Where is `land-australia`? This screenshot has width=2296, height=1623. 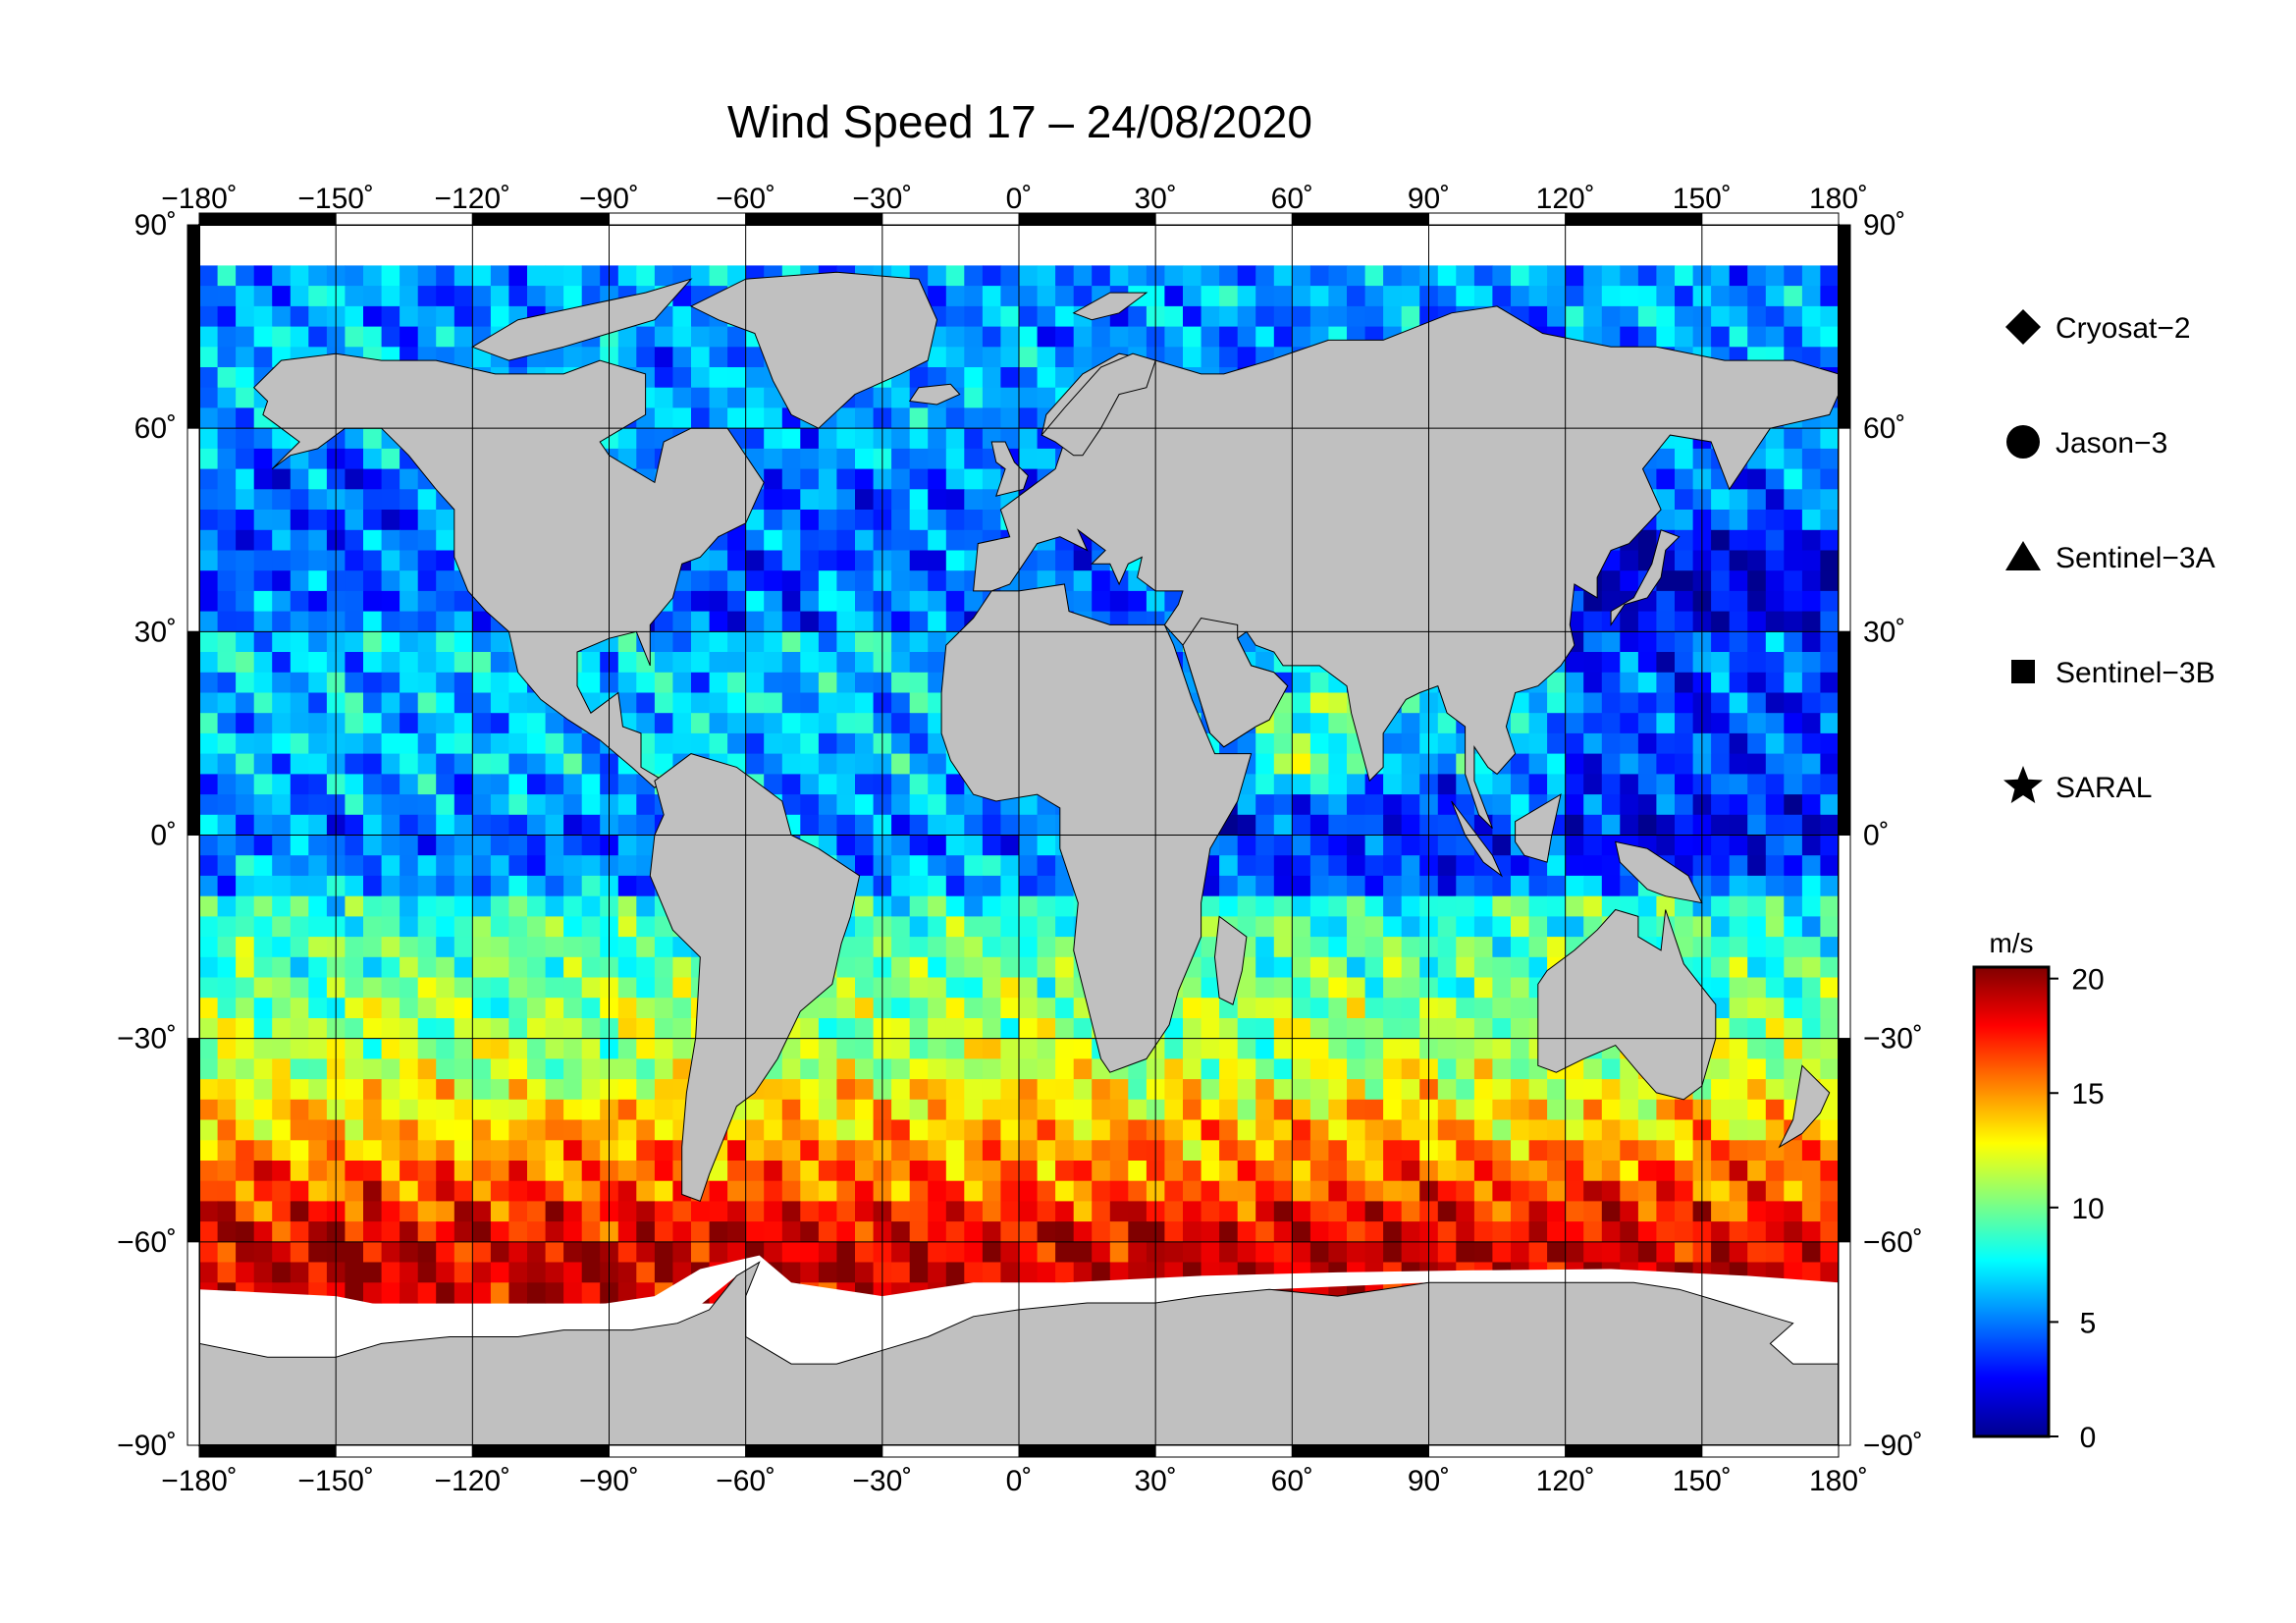
land-australia is located at coordinates (1627, 1004).